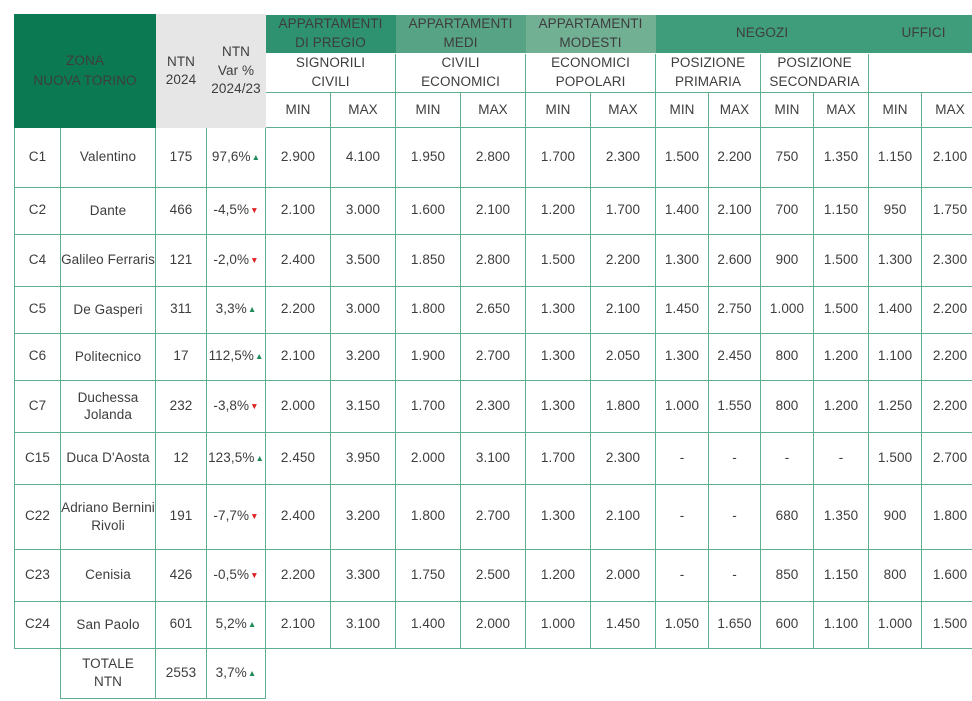 The width and height of the screenshot is (972, 701). I want to click on row-value-cell: 1.850, so click(428, 260).